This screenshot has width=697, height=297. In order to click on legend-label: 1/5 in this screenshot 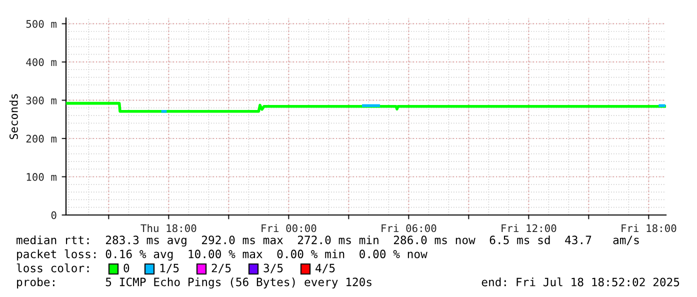, I will do `click(169, 269)`.